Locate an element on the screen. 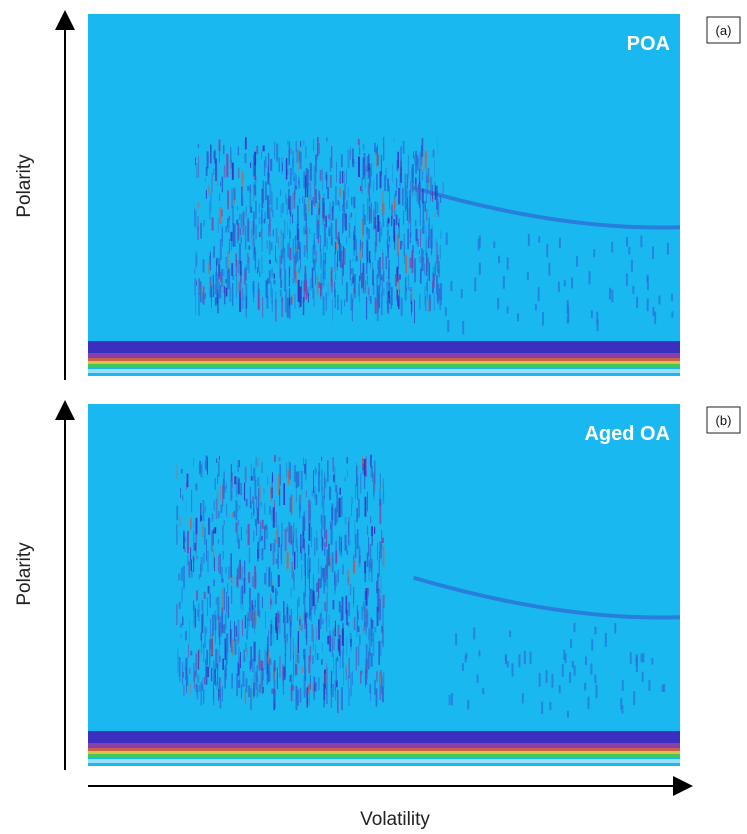 This screenshot has width=747, height=834. panel-a-title: POA is located at coordinates (648, 44).